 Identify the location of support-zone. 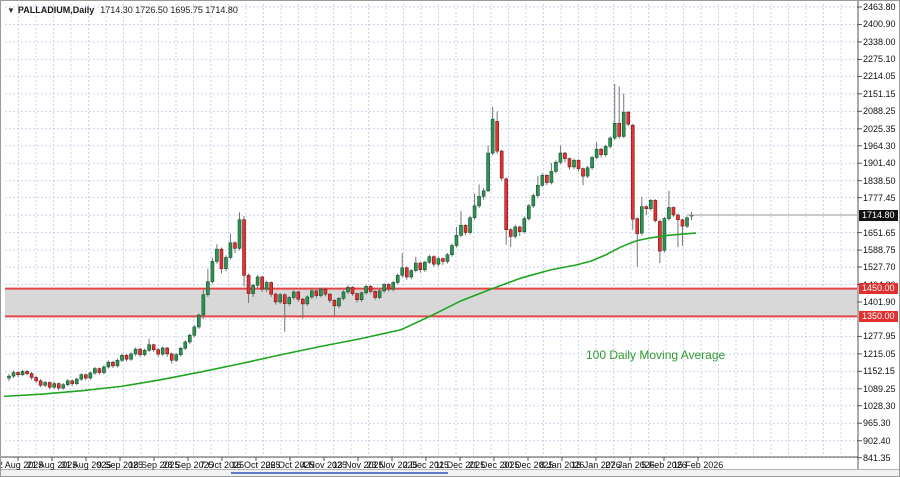
(431, 302).